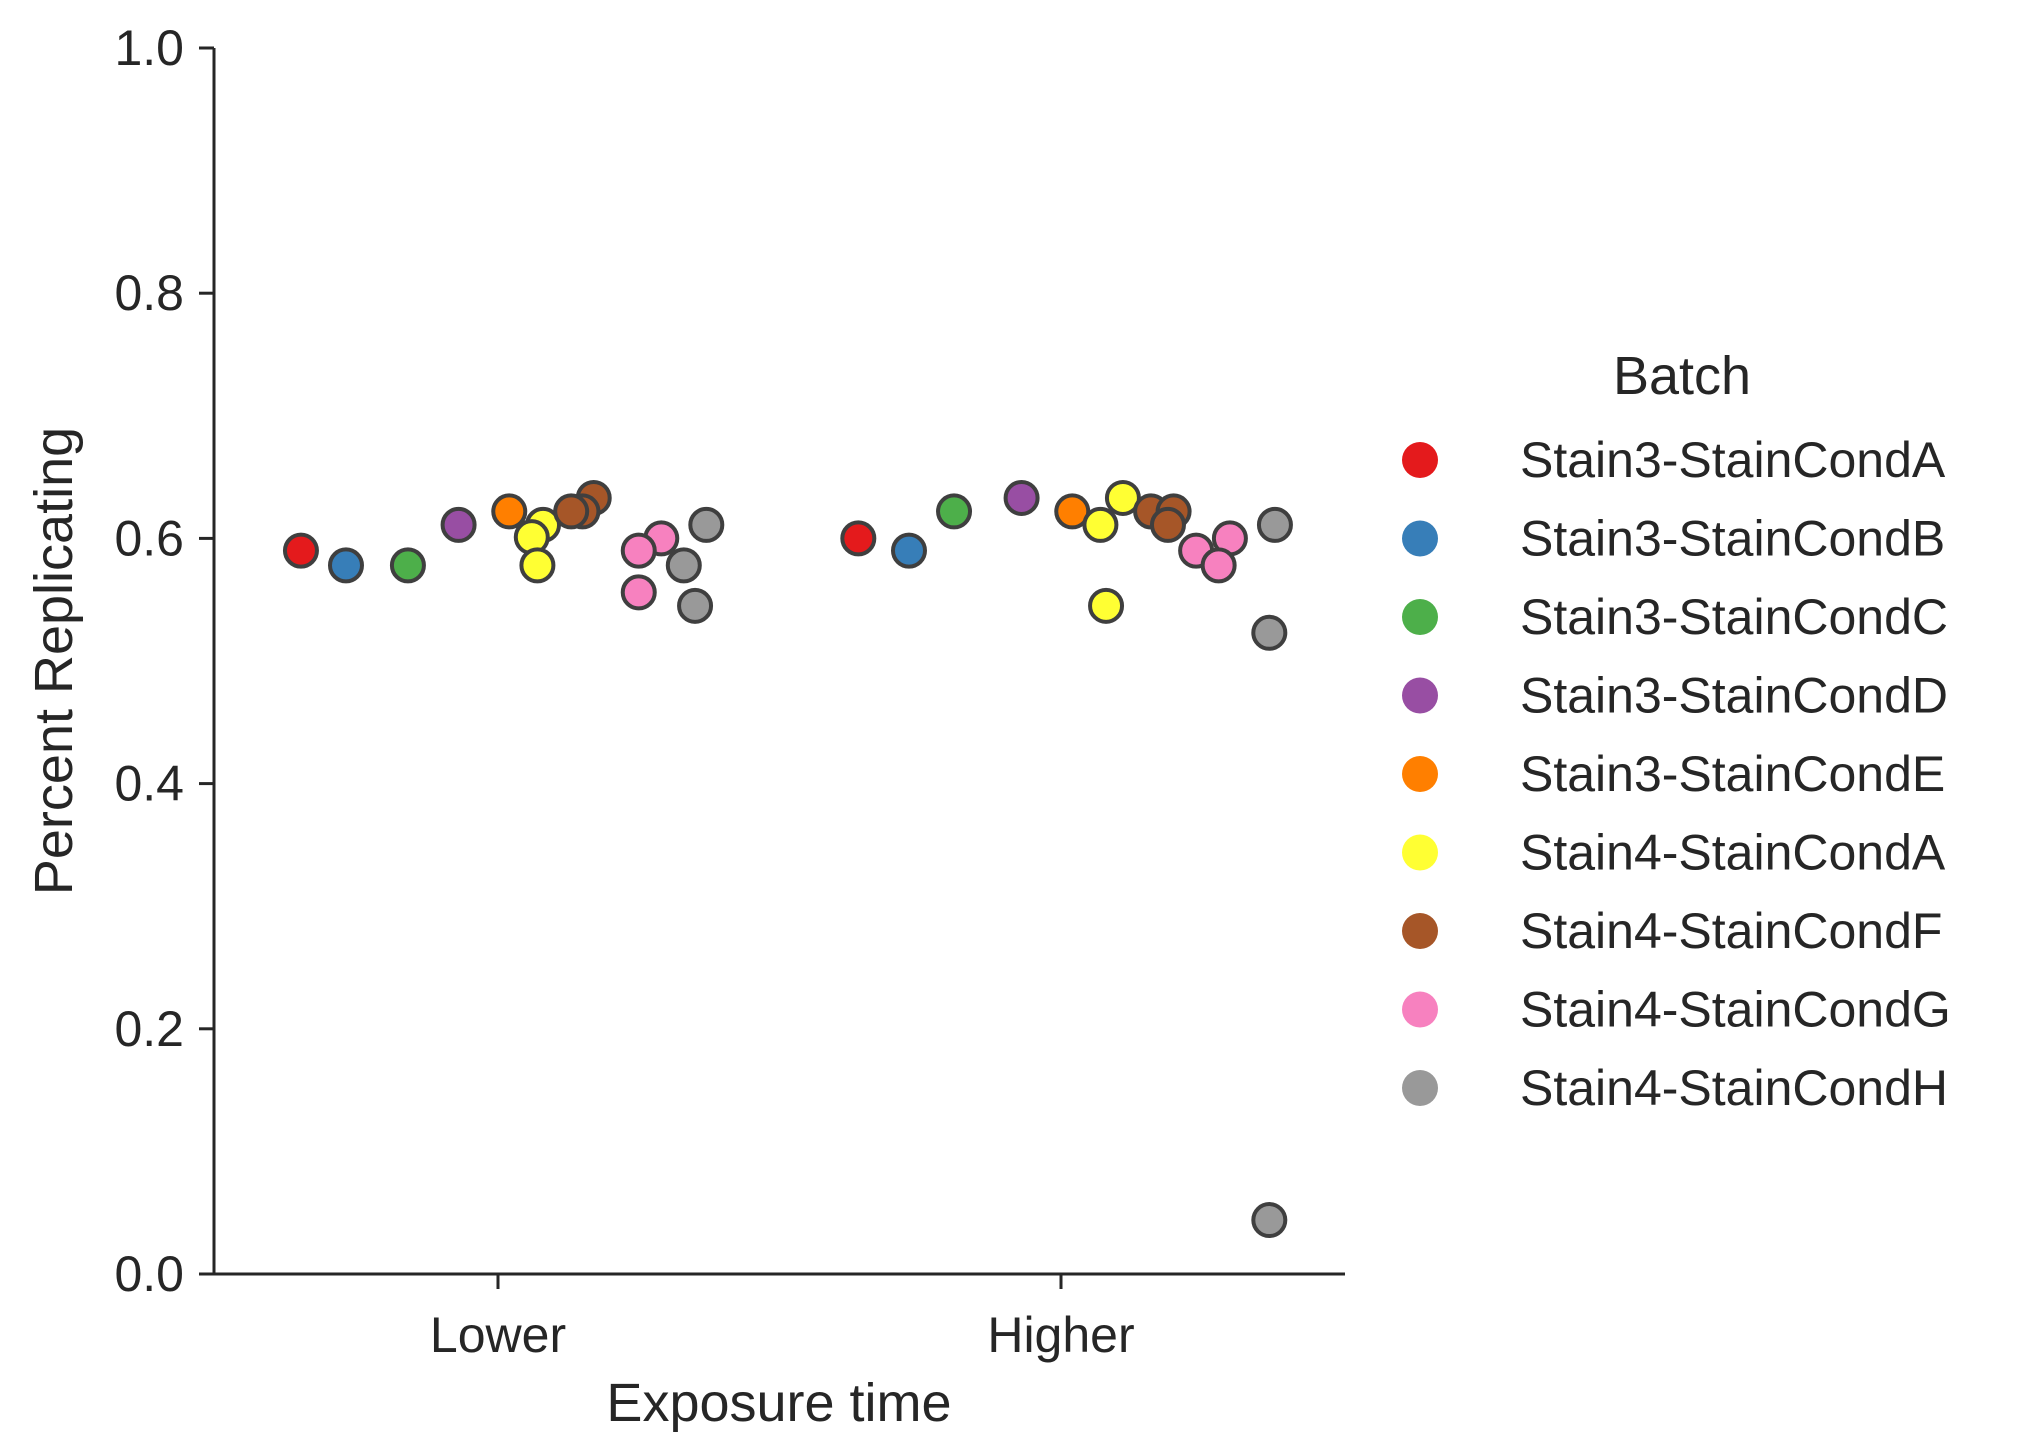 Image resolution: width=2026 pixels, height=1447 pixels. Describe the element at coordinates (1734, 696) in the screenshot. I see `legend-label: Stain3-StainCondD` at that location.